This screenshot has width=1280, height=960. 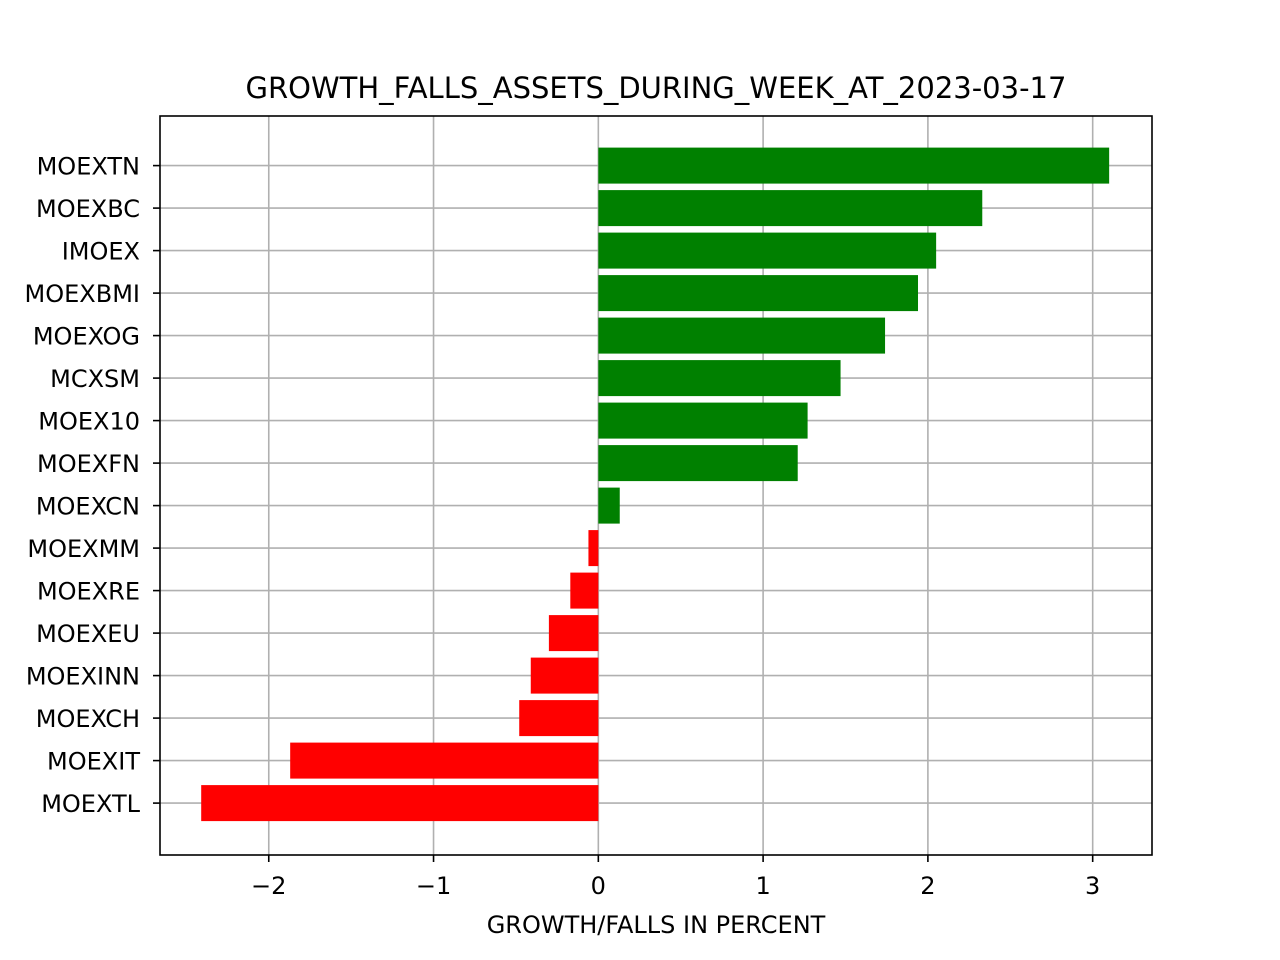 I want to click on y-tick-label: MOEXCN, so click(x=88, y=507).